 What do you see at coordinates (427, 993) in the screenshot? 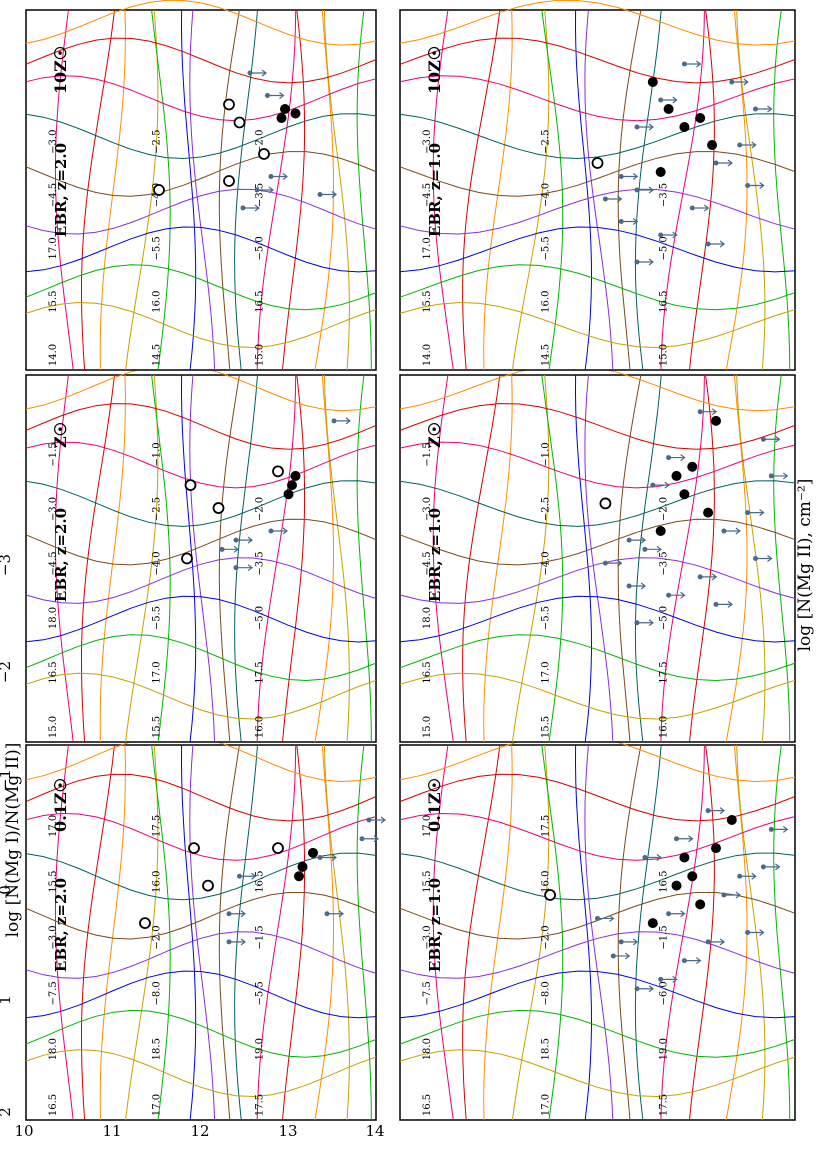
I see `contour-label: −7.5` at bounding box center [427, 993].